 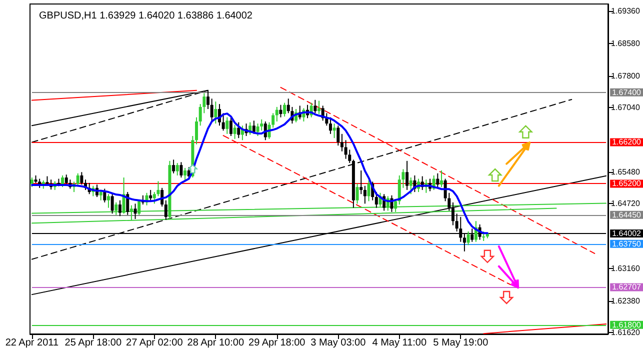 I want to click on y-tick-label: 1.61620, so click(x=625, y=332).